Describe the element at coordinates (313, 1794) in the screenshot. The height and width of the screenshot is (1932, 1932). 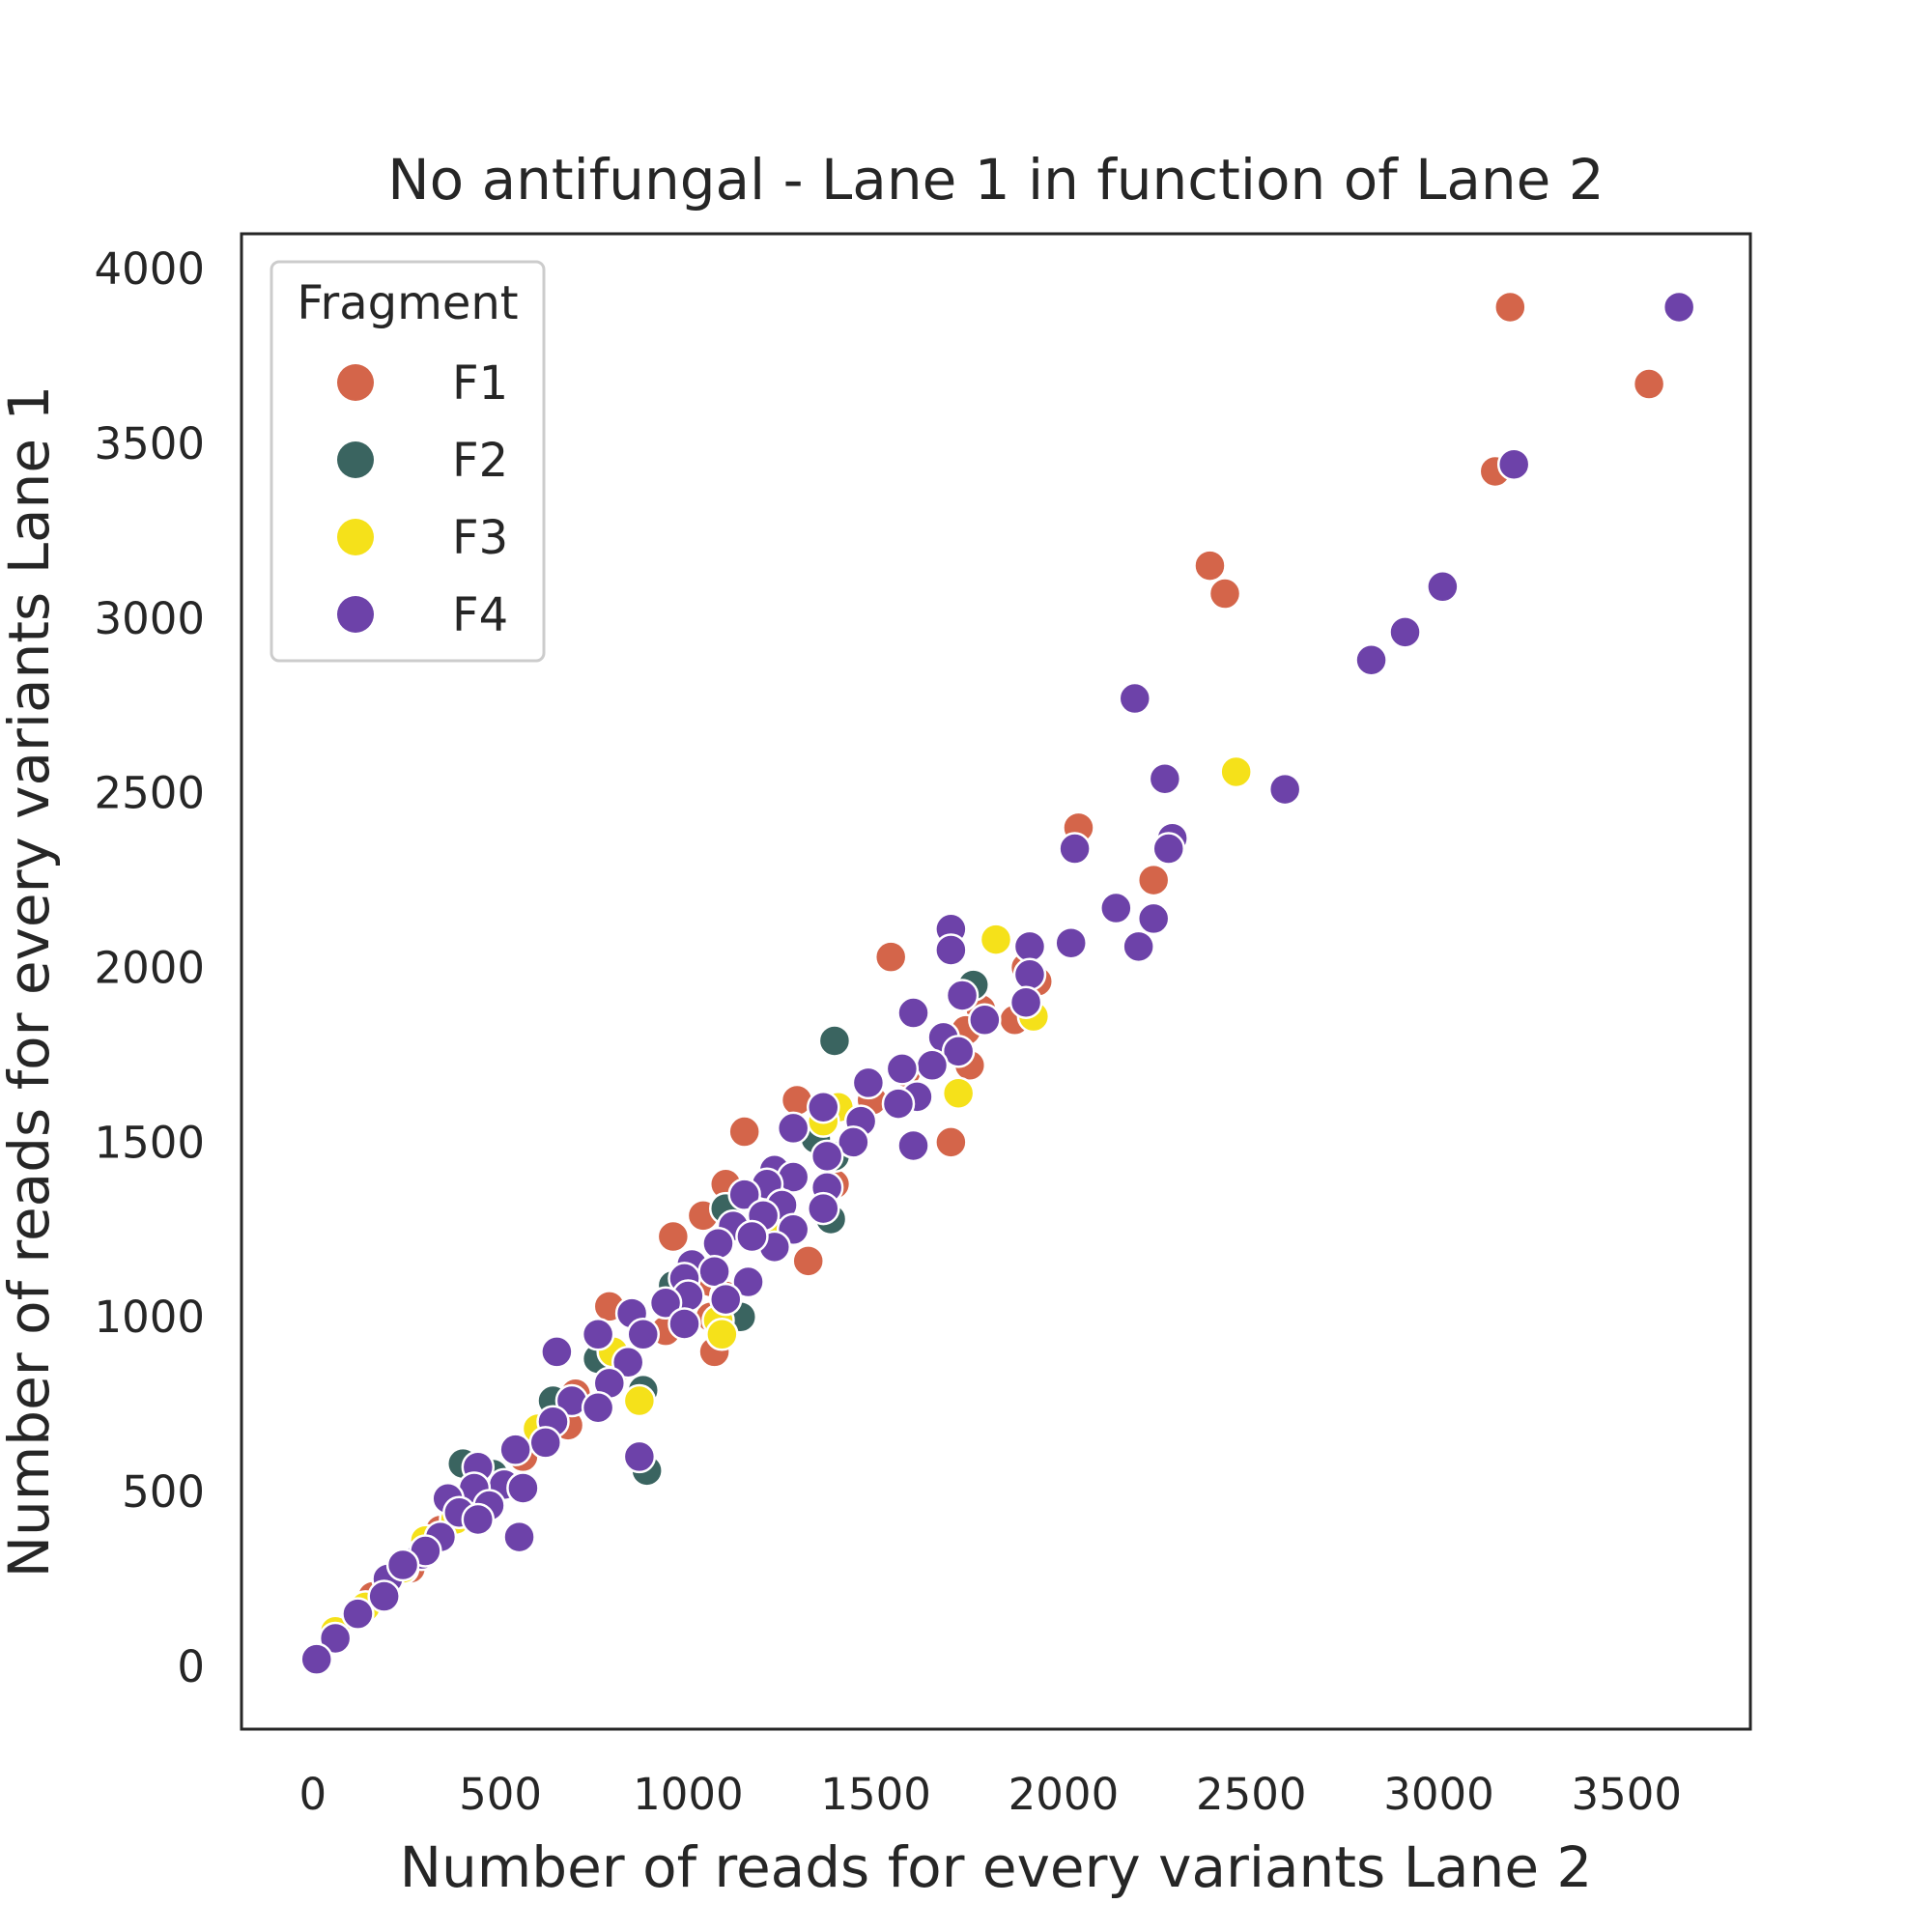
I see `x-tick-label: 0` at that location.